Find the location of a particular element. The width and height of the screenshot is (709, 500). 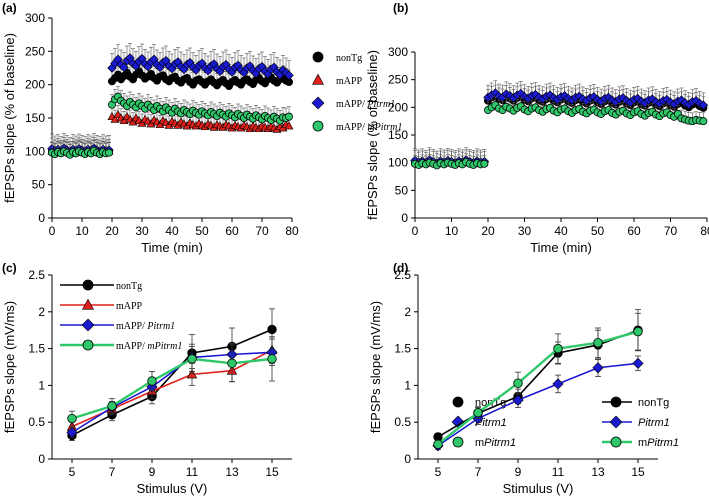

legend-label-italic: mPitrm1 is located at coordinates (384, 127).